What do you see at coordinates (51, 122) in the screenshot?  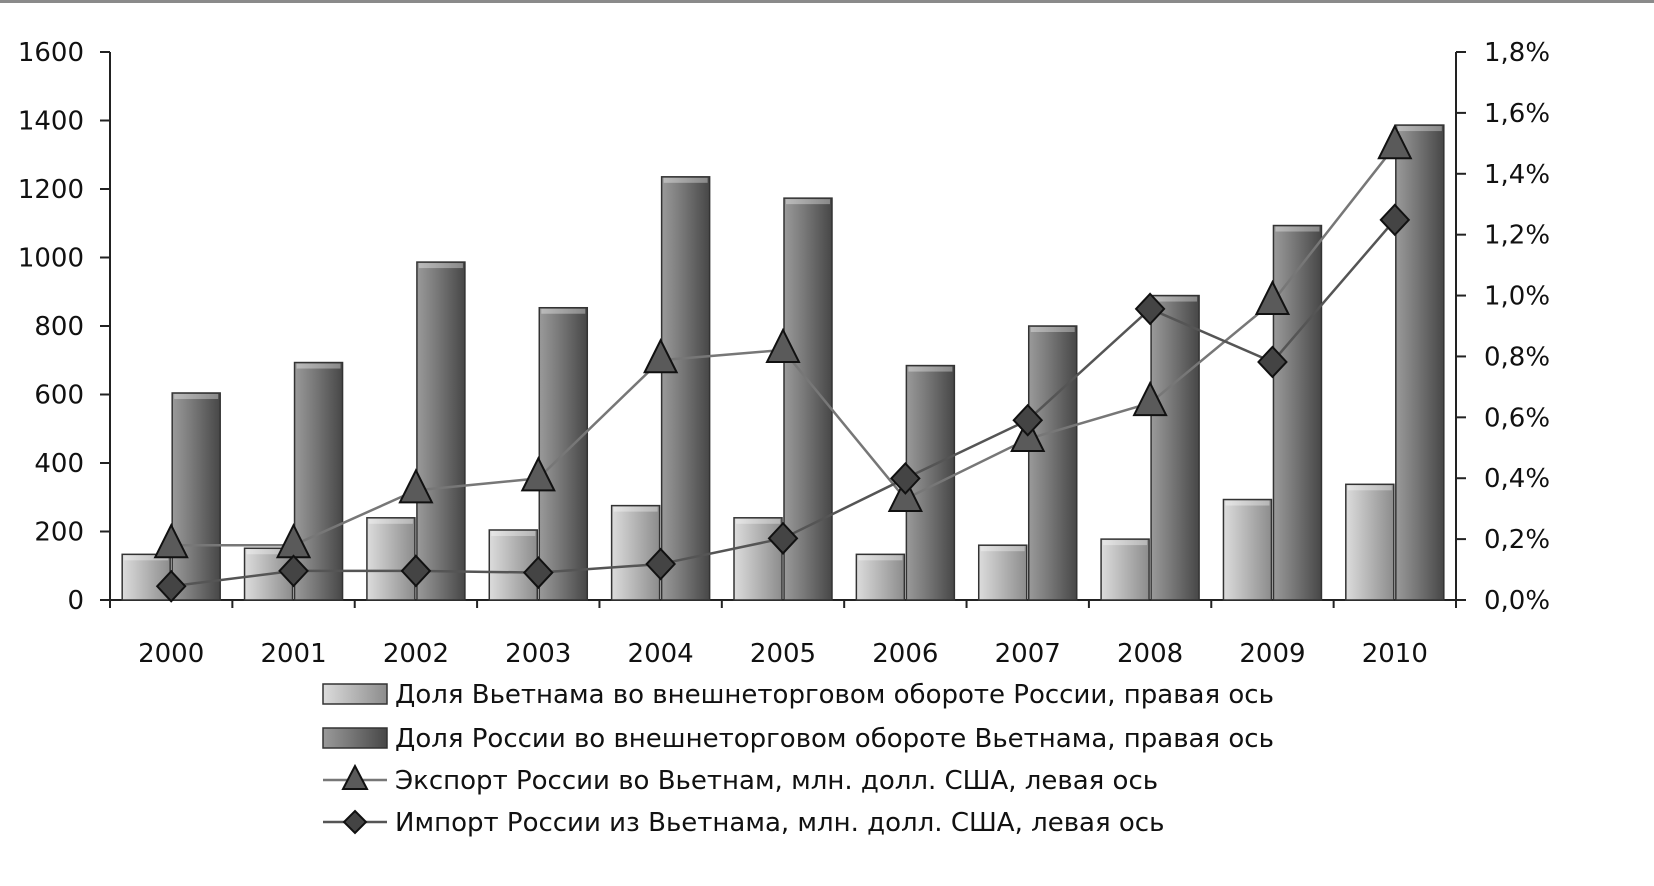 I see `left-axis-tick-label: 1400` at bounding box center [51, 122].